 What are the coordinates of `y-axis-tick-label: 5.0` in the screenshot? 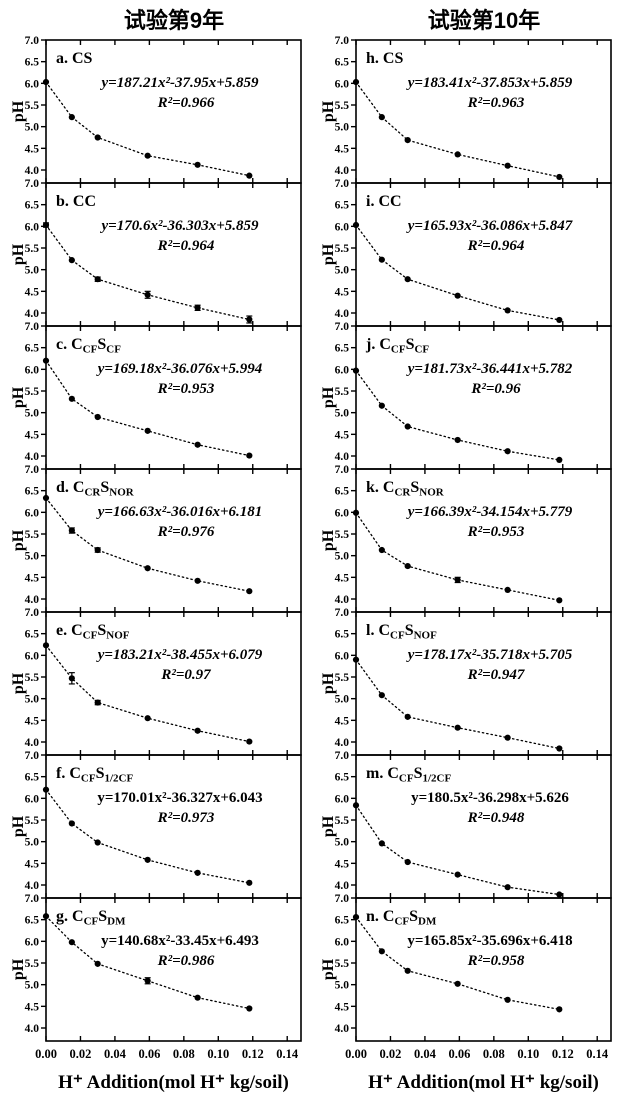 It's located at (32, 271).